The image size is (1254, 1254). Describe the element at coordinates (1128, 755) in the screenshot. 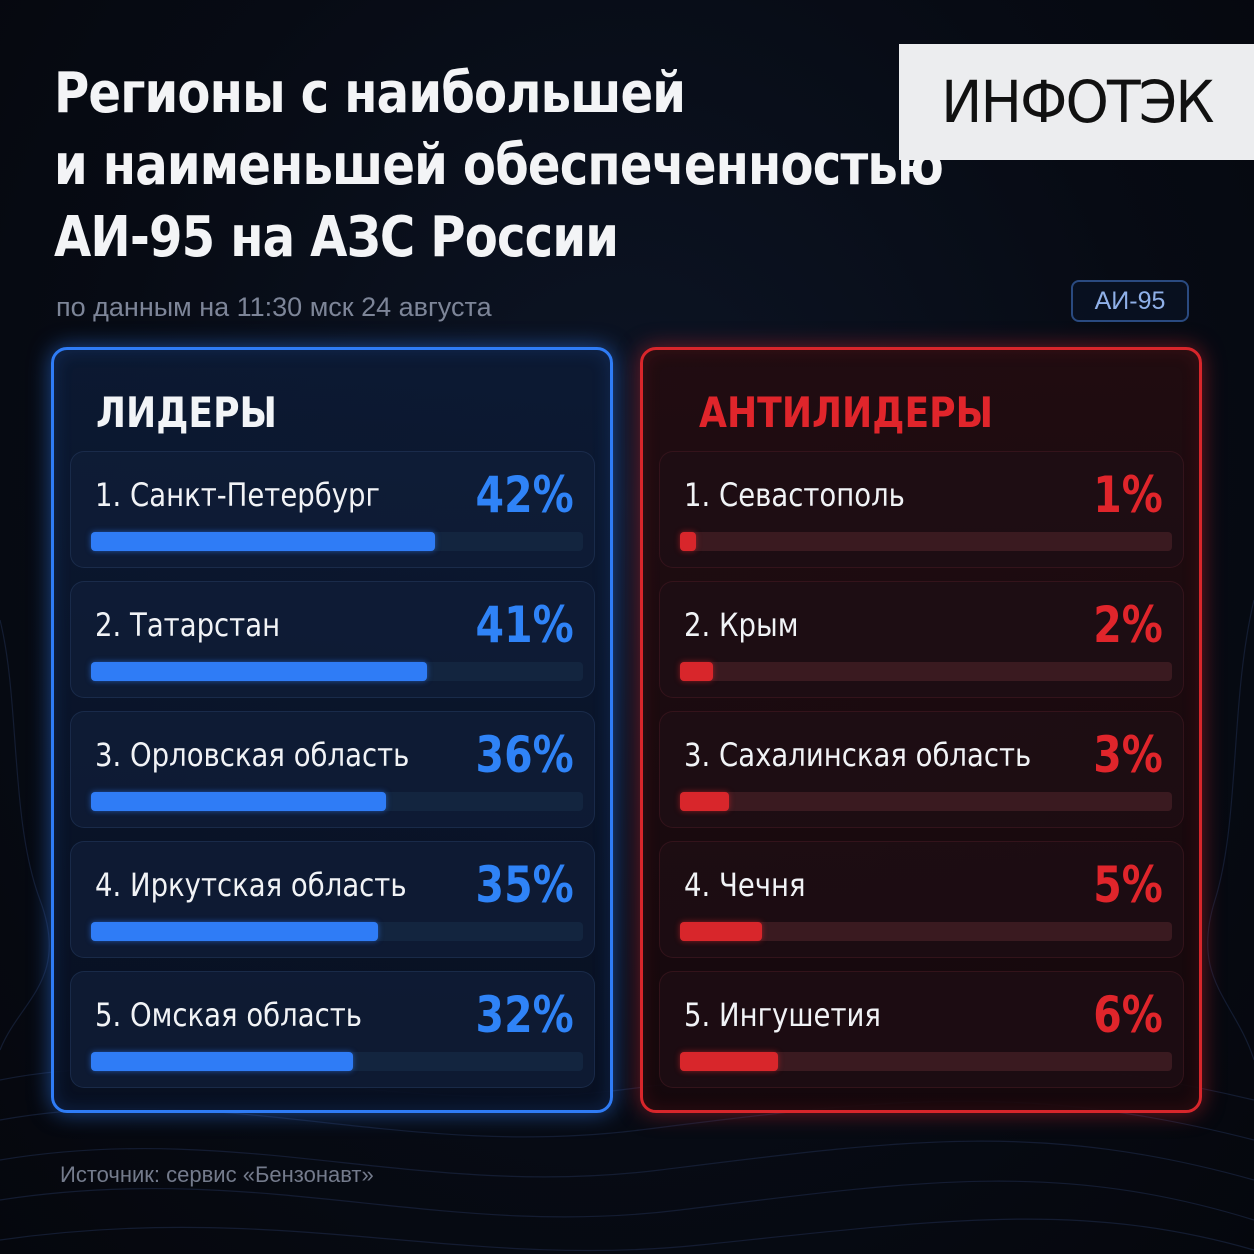

I see `value-label: 3%` at that location.